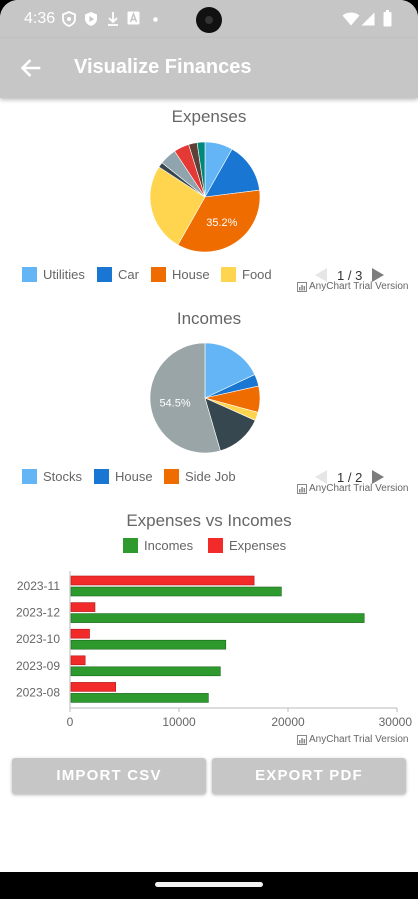 The image size is (418, 899). I want to click on pie-slice-house, so click(219, 221).